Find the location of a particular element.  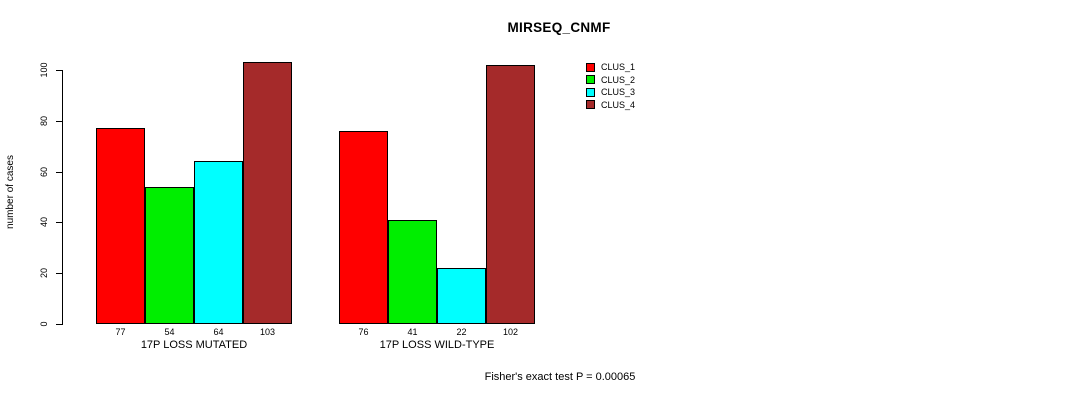

y-tick-label: 100 is located at coordinates (44, 70).